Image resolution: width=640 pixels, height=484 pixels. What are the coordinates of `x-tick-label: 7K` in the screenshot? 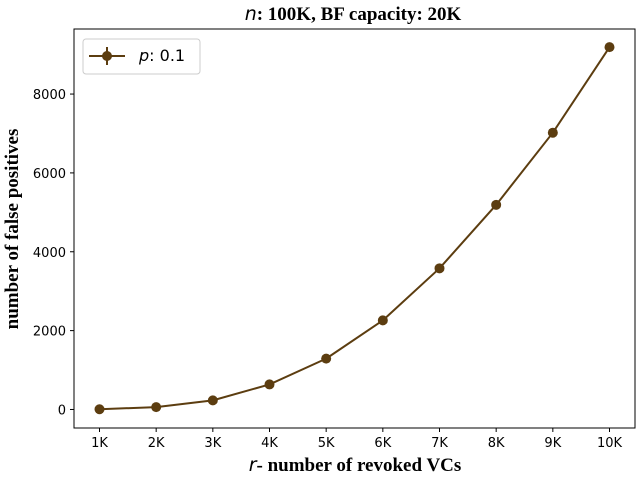 It's located at (439, 443).